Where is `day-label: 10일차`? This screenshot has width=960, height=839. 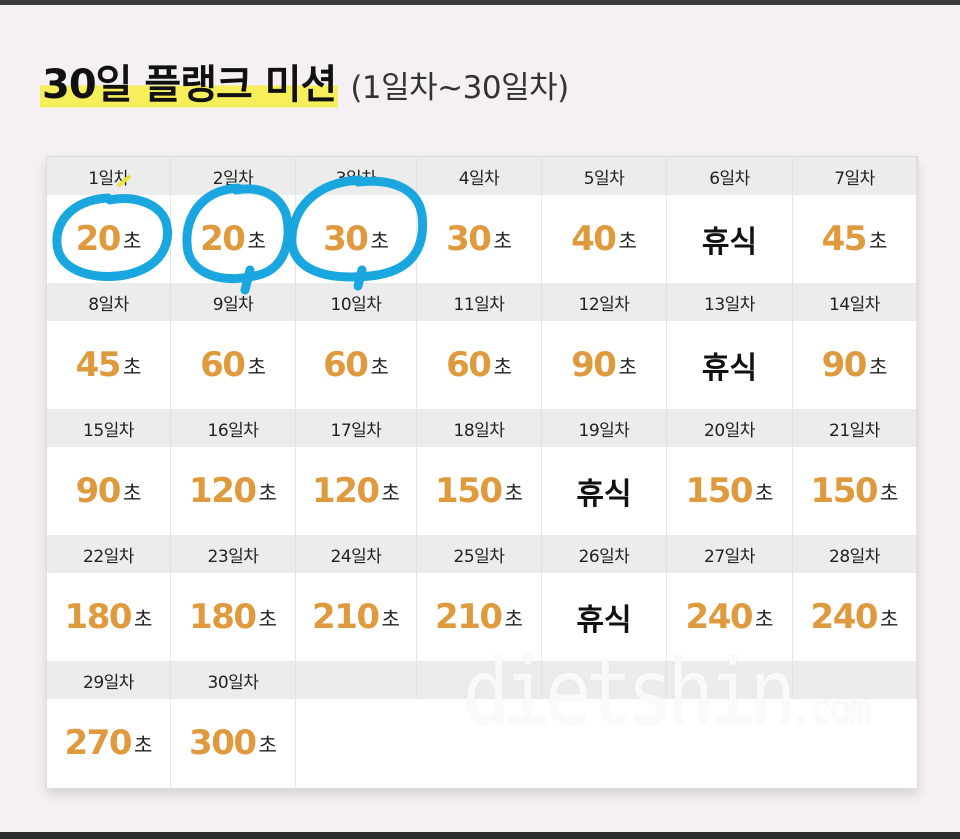 day-label: 10일차 is located at coordinates (356, 302).